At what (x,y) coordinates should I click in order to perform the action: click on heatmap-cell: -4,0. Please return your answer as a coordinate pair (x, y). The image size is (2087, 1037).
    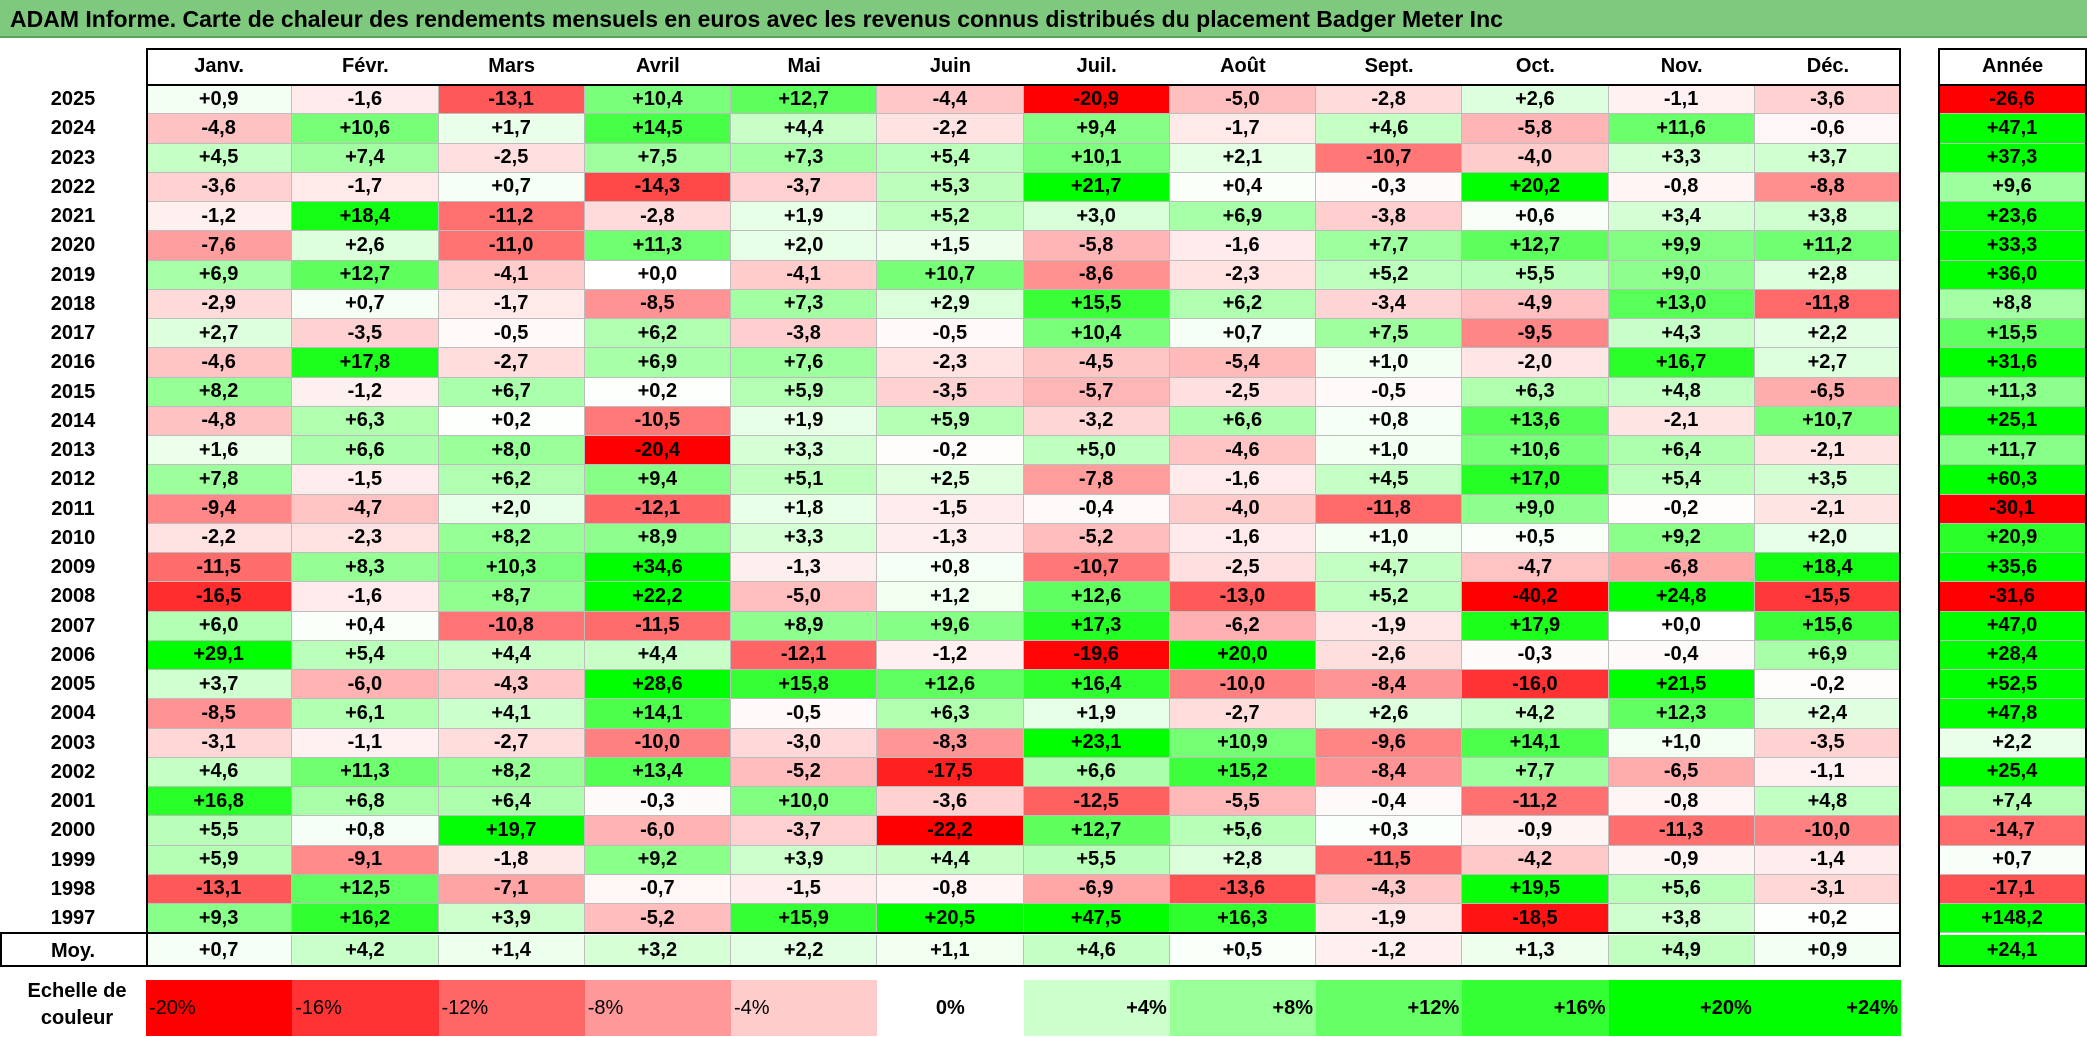
    Looking at the image, I should click on (1242, 509).